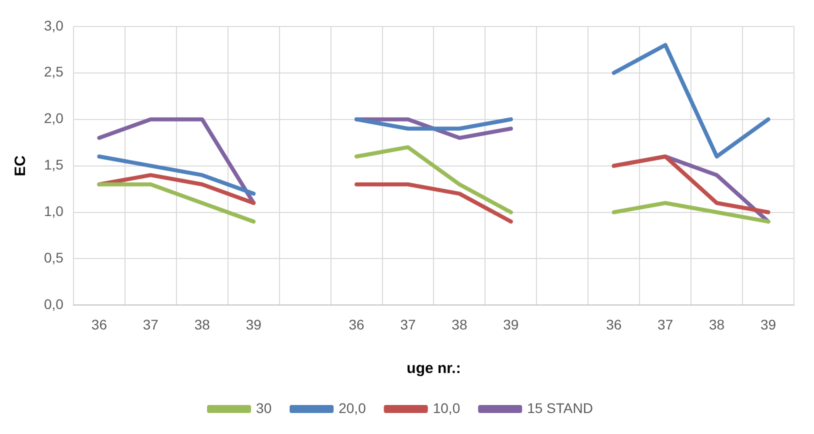 The image size is (814, 434). I want to click on legend-label: 15 STAND, so click(560, 408).